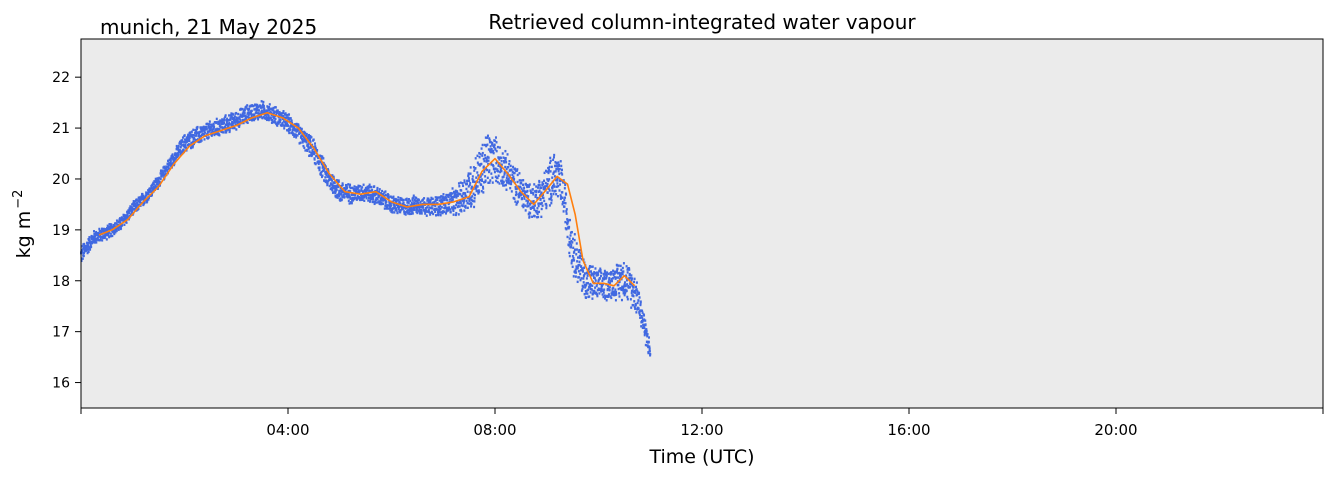 This screenshot has width=1334, height=478. Describe the element at coordinates (61, 282) in the screenshot. I see `y-tick-label-2: 18` at that location.